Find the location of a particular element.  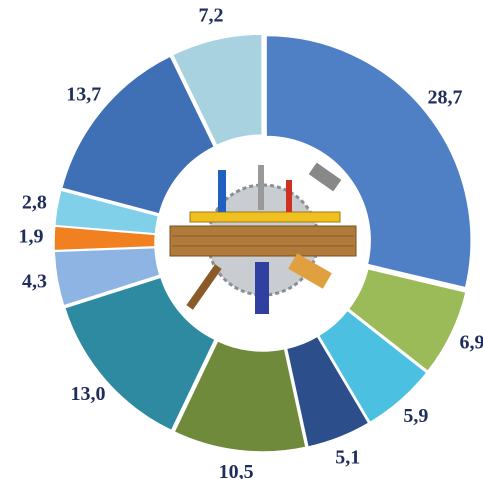

value-label: 13,0 is located at coordinates (88, 394).